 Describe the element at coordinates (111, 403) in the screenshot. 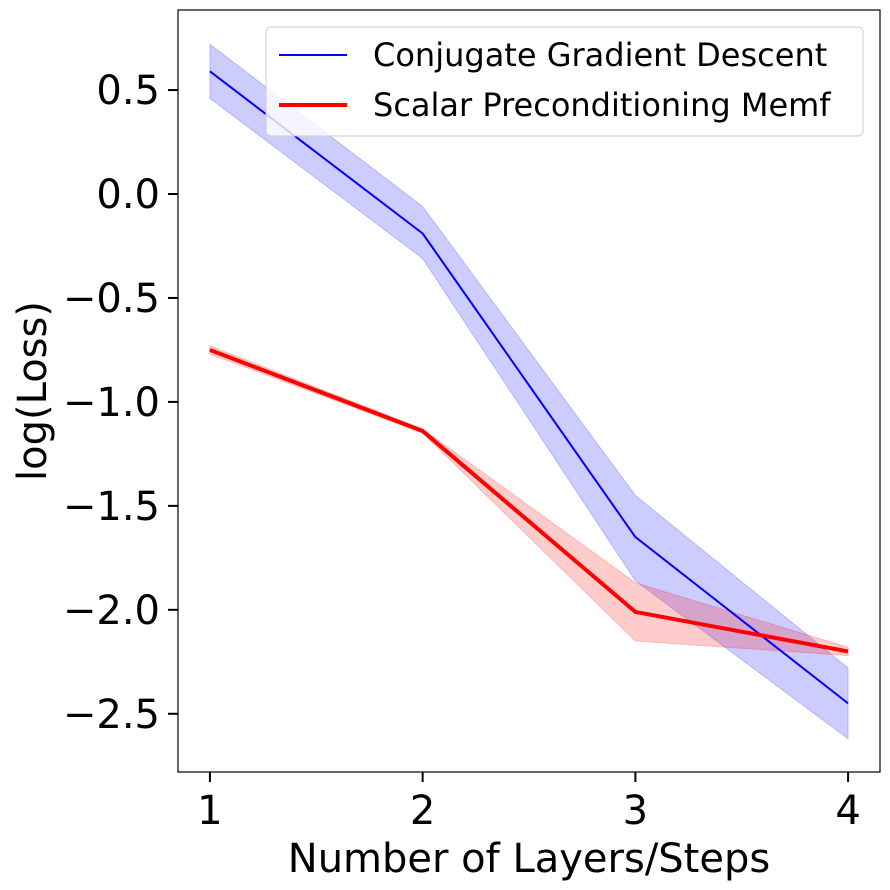

I see `y-tick-label-4: −1.0` at that location.